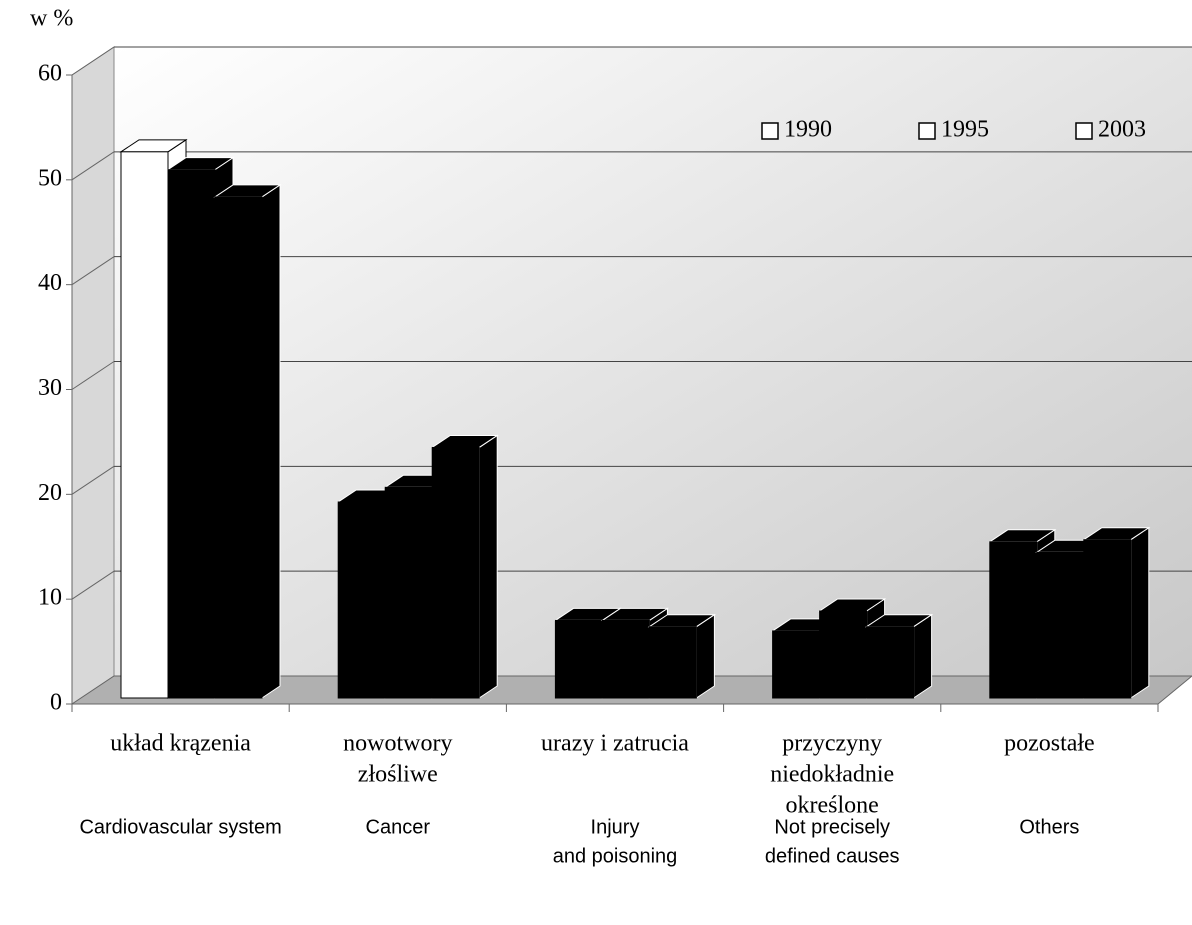 This screenshot has height=925, width=1192. Describe the element at coordinates (615, 744) in the screenshot. I see `x-tick-label: urazy i zatrucia` at that location.